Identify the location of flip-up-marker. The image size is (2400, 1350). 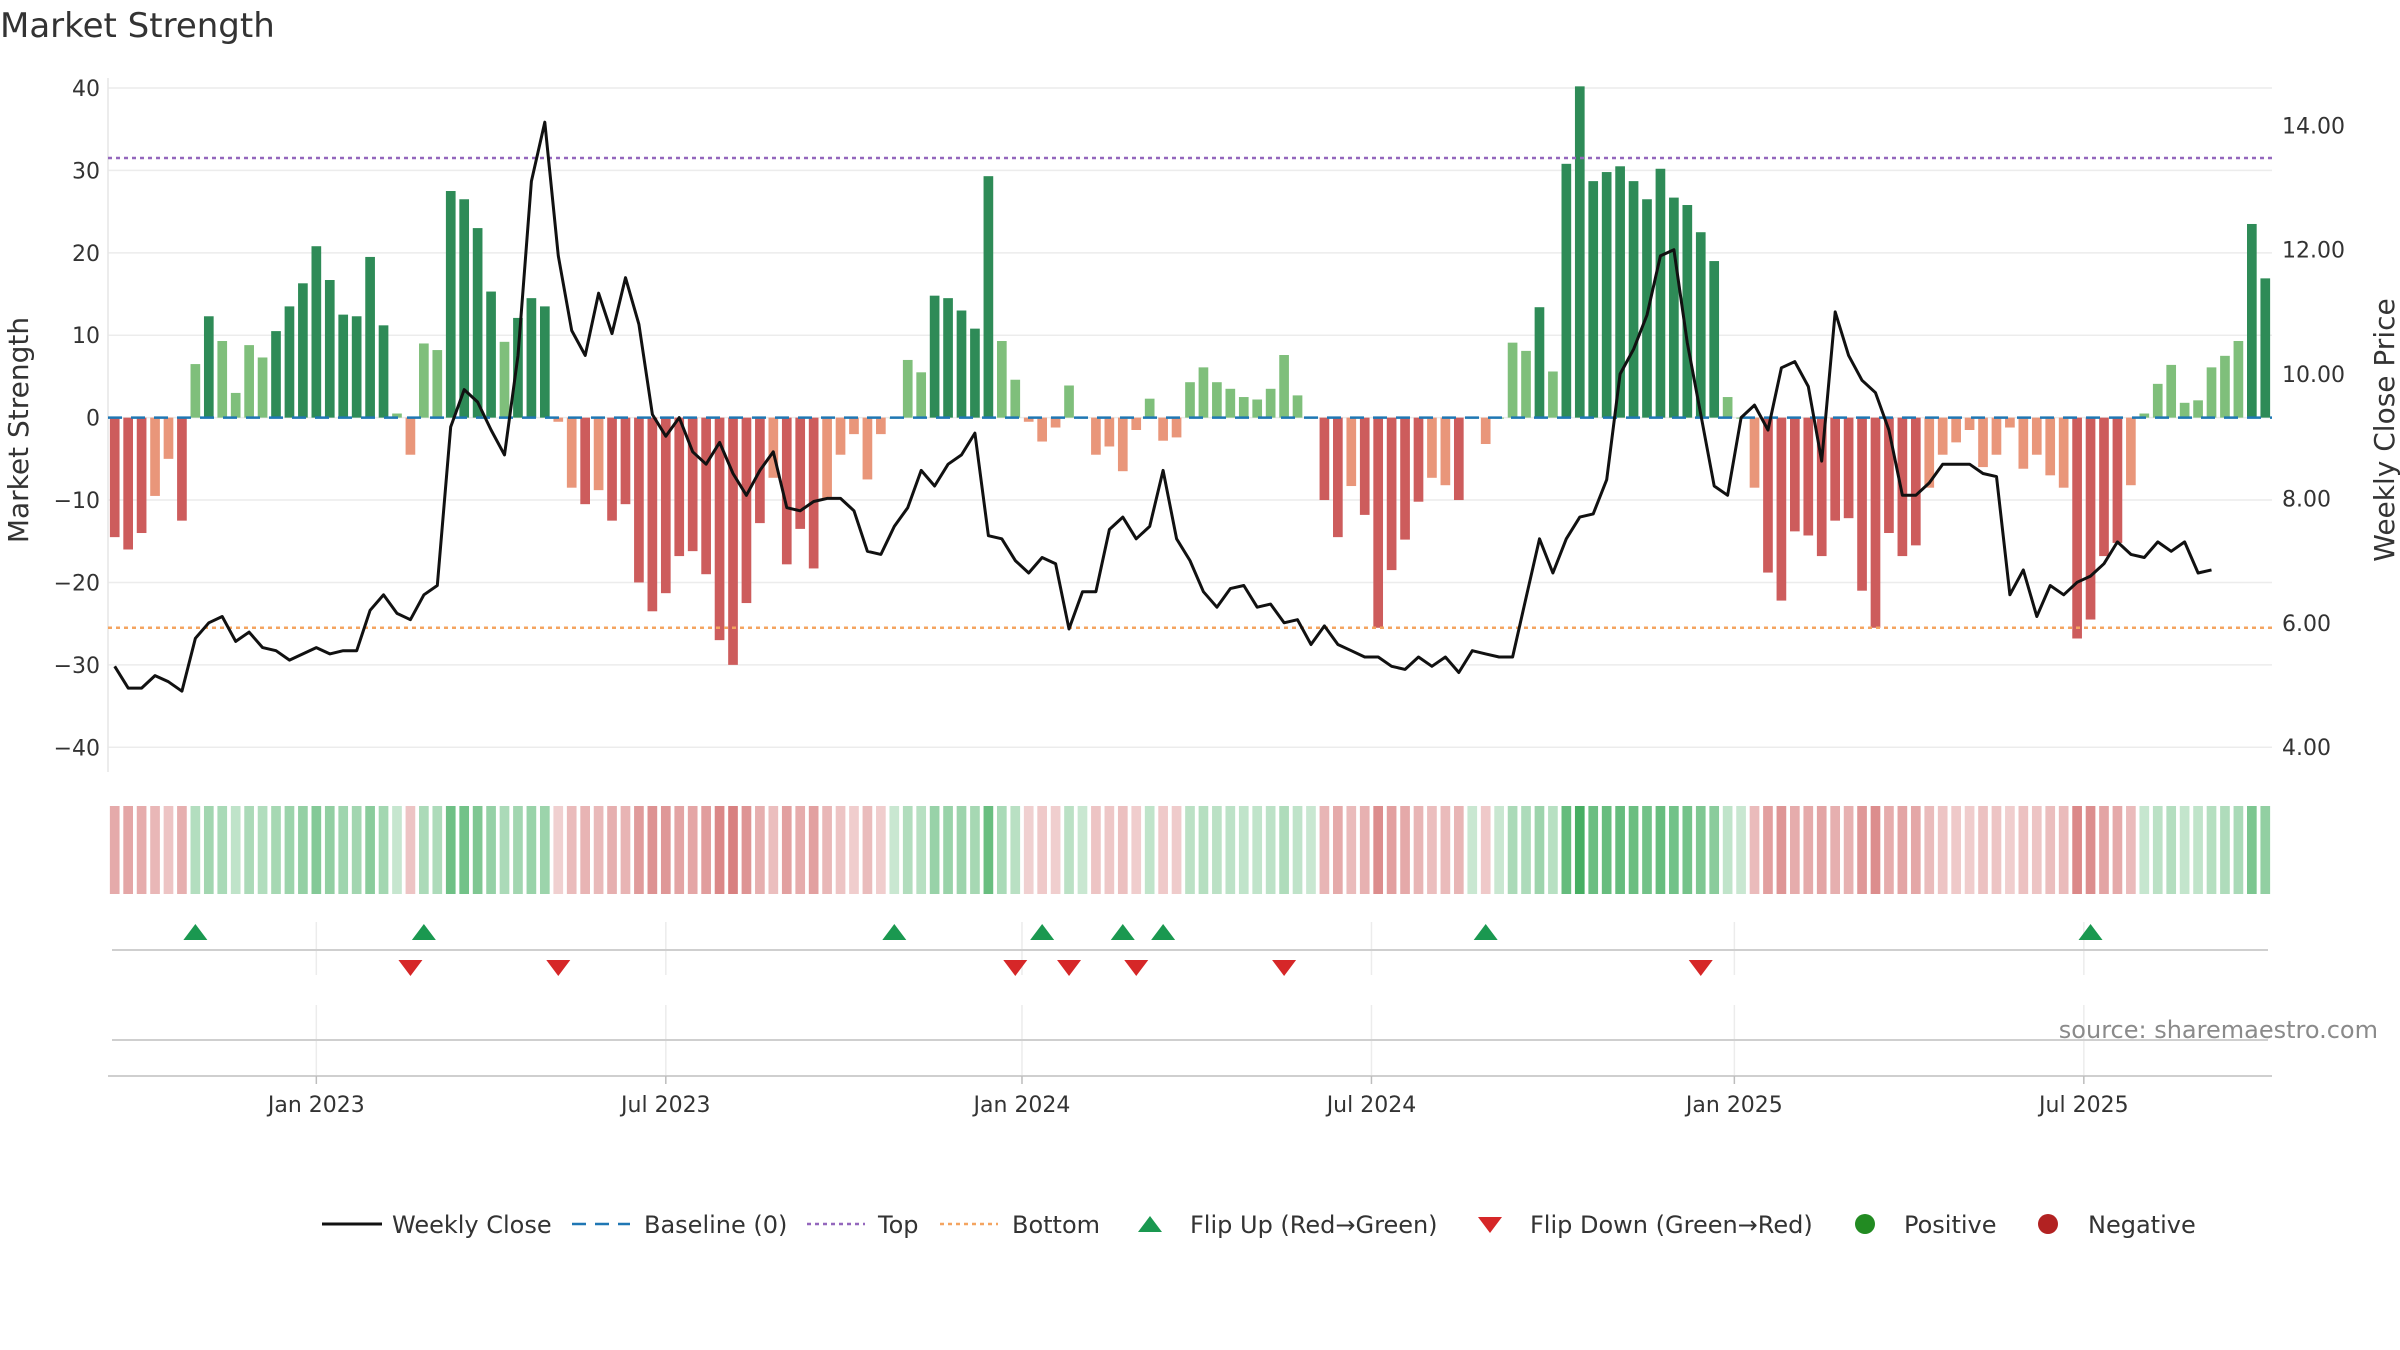
(195, 932).